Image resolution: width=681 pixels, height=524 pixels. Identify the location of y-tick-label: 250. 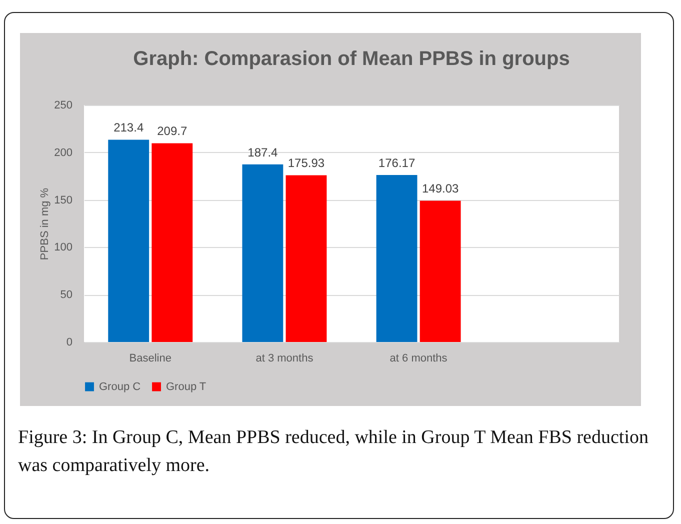
(63, 106).